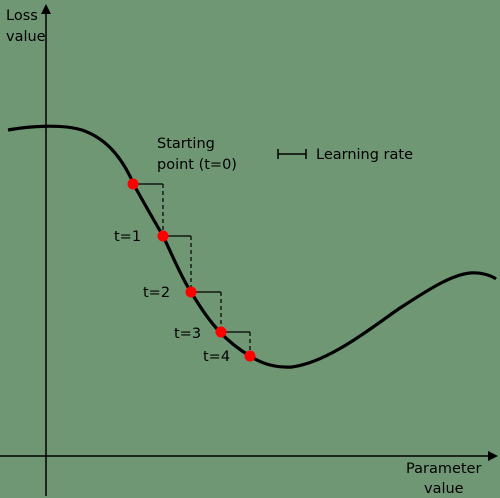 The width and height of the screenshot is (500, 498). I want to click on step-label-t1: t=1, so click(127, 237).